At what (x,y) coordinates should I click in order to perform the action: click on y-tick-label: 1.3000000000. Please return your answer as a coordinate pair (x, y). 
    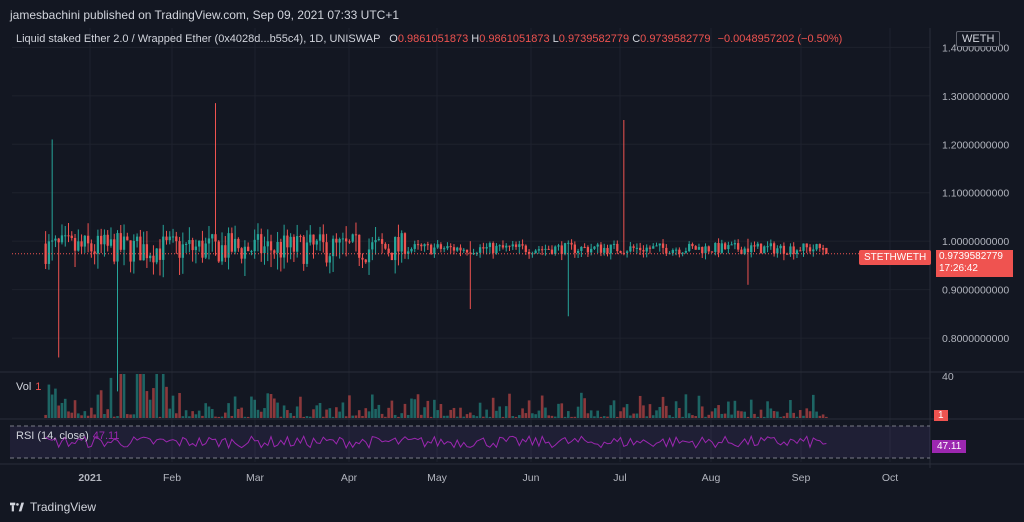
    Looking at the image, I should click on (975, 97).